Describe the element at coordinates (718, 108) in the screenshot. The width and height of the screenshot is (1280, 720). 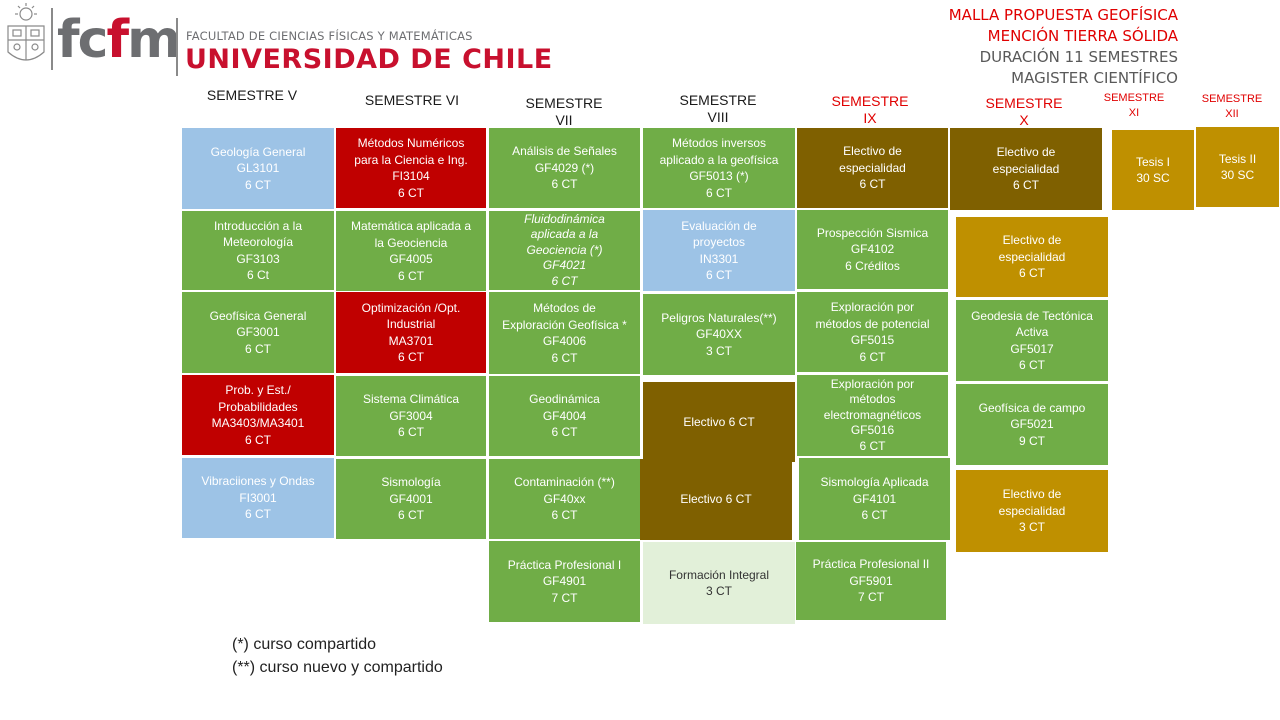
I see `semester-viii-header: SEMESTRE VIII` at that location.